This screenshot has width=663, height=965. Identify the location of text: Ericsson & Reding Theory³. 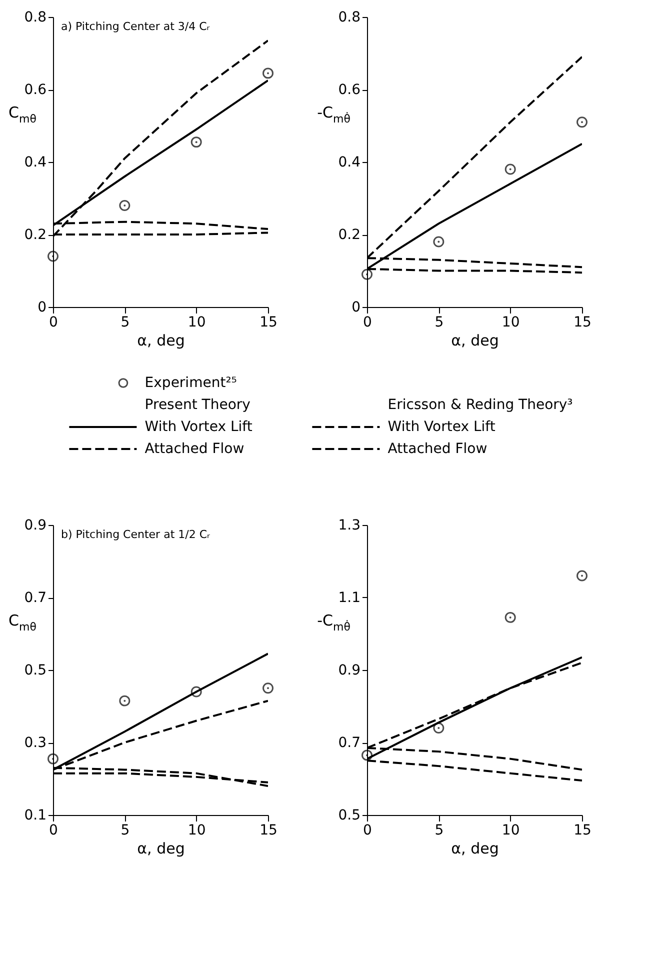
(480, 405).